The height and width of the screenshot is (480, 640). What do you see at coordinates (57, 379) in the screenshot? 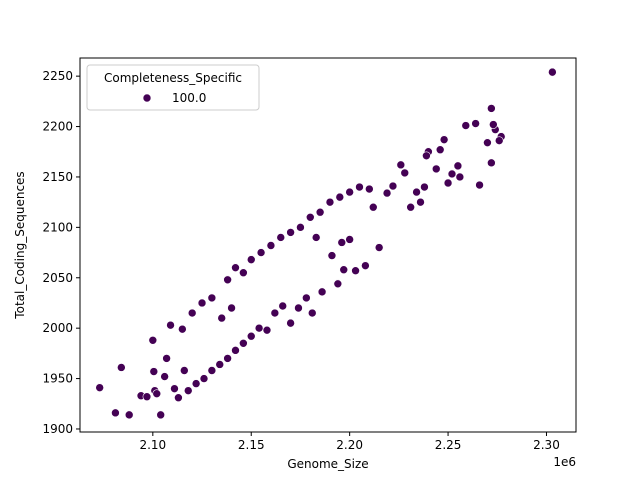
I see `y-tick-label: 1950` at bounding box center [57, 379].